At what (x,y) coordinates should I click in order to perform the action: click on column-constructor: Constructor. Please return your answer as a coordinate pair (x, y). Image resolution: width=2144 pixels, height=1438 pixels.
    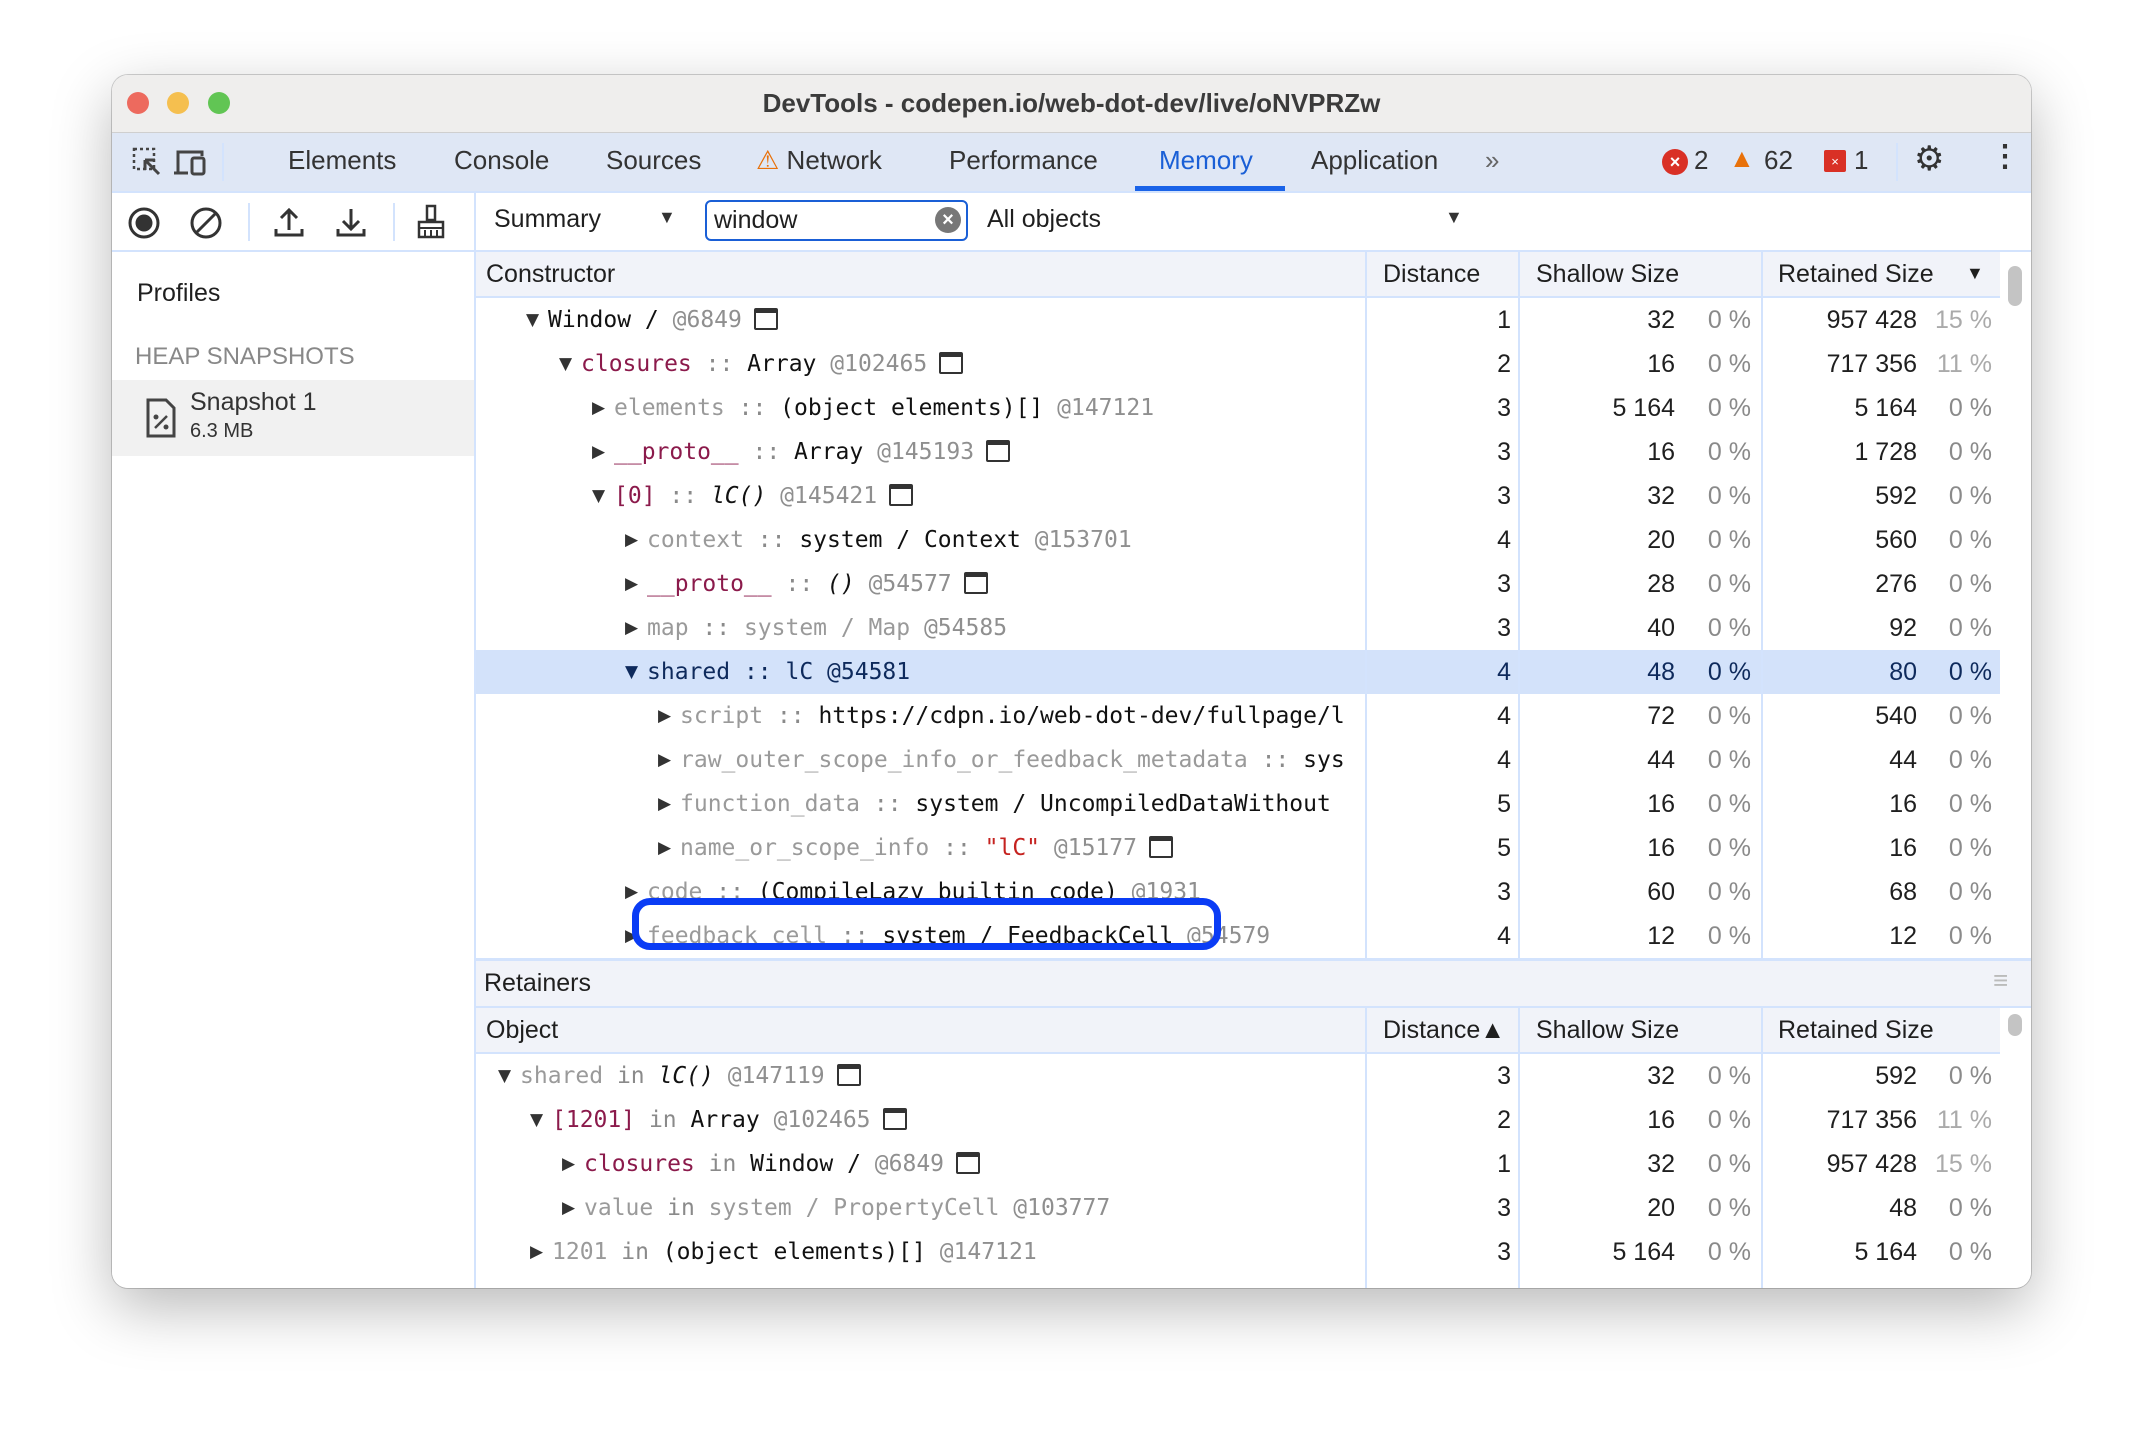
    Looking at the image, I should click on (551, 274).